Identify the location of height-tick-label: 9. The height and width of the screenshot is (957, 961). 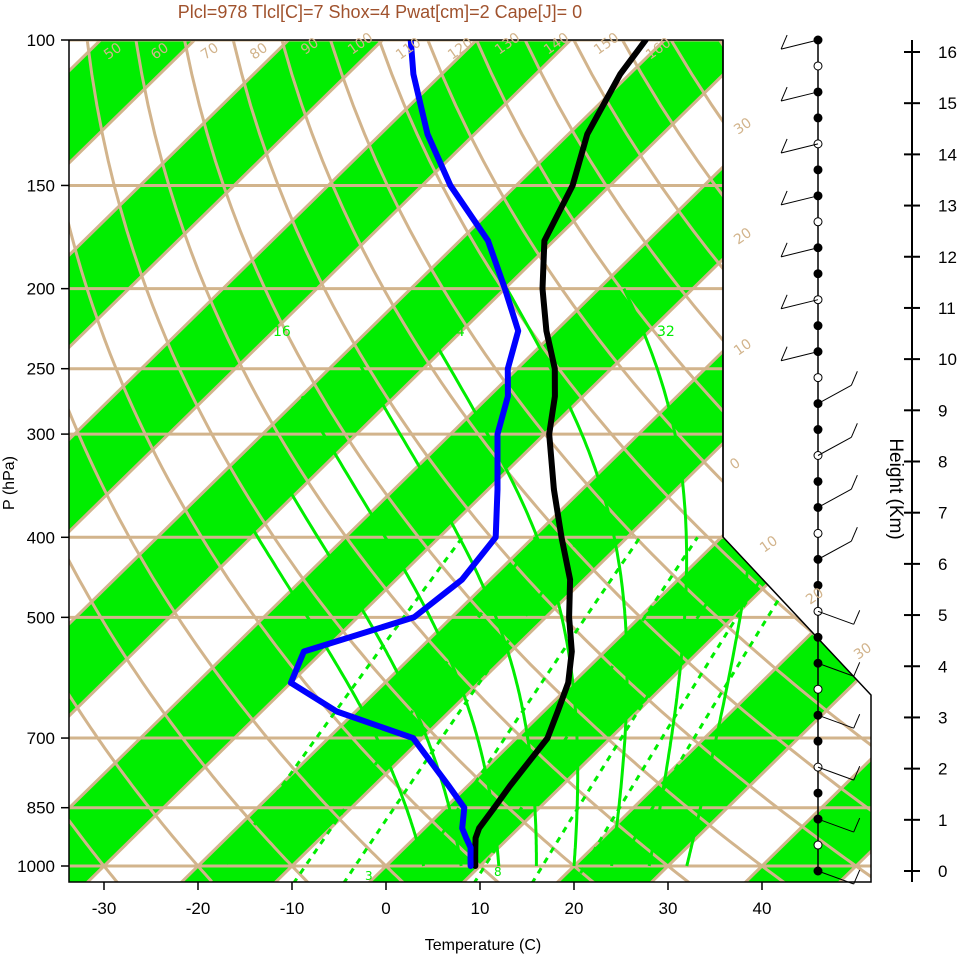
(942, 410).